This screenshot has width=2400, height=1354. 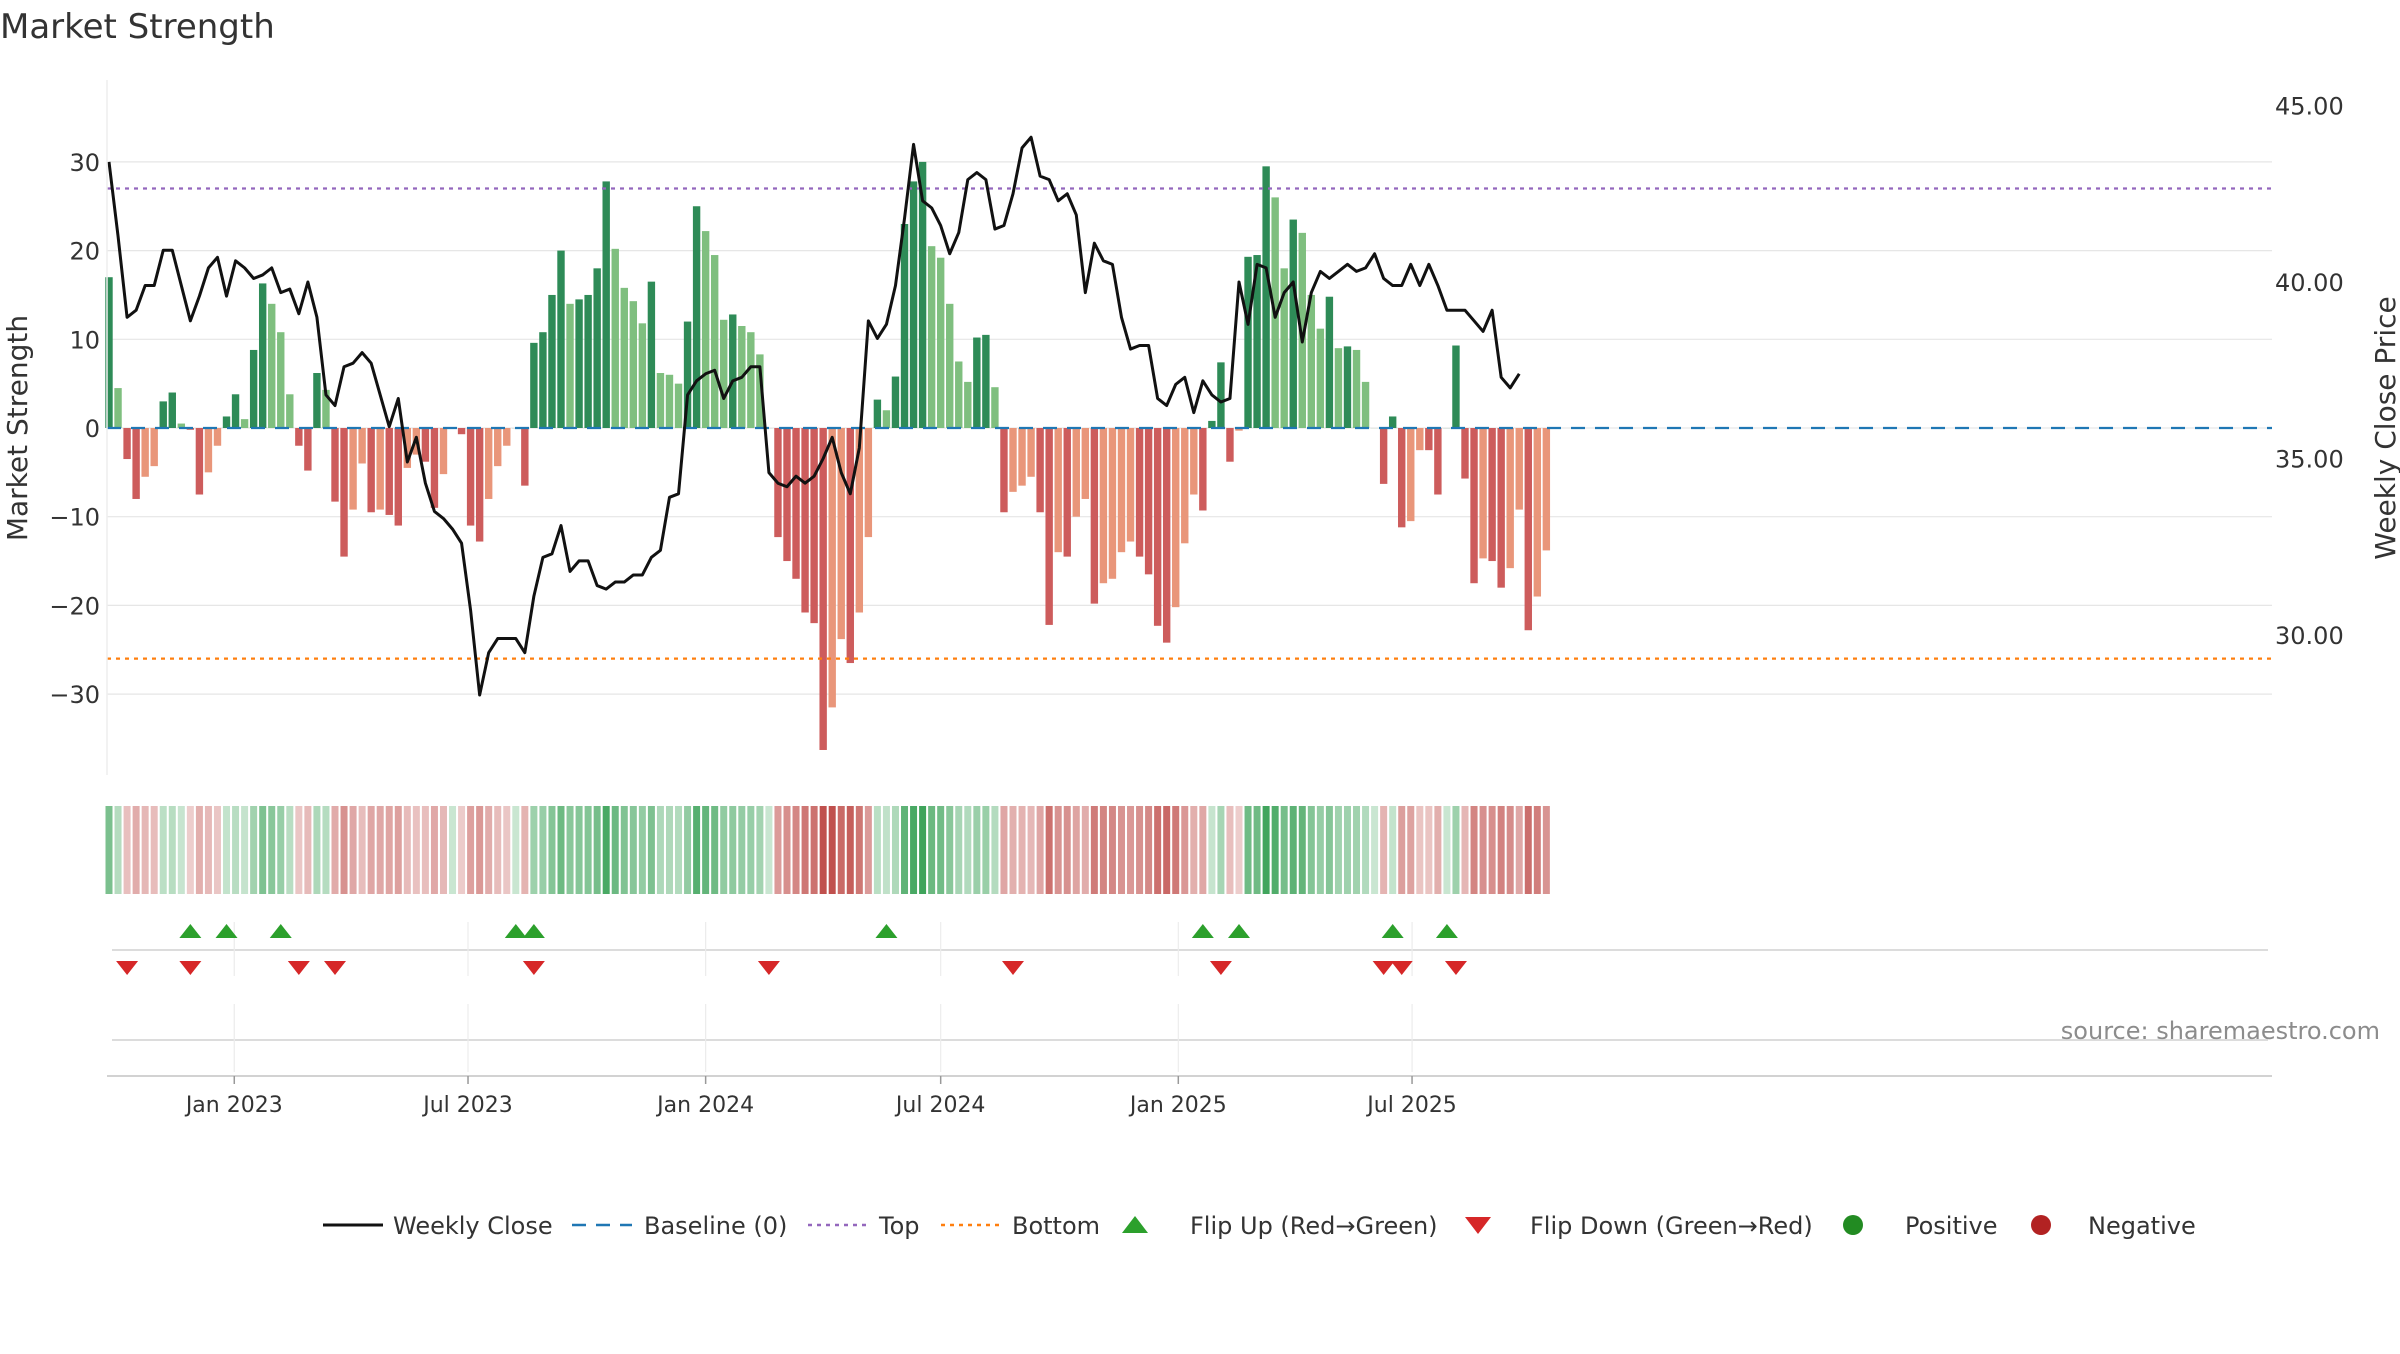 I want to click on x-tick-label: Jan 2025, so click(x=1177, y=1105).